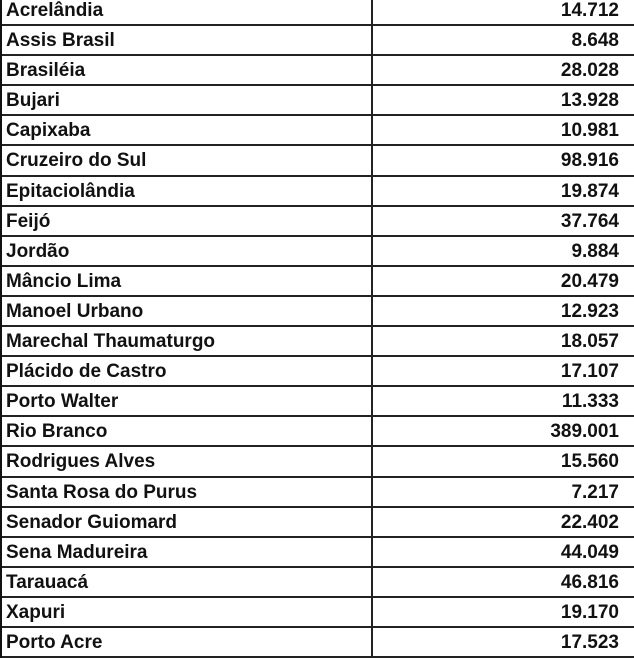 The width and height of the screenshot is (634, 658). I want to click on municipality-name: Sena Madureira, so click(187, 551).